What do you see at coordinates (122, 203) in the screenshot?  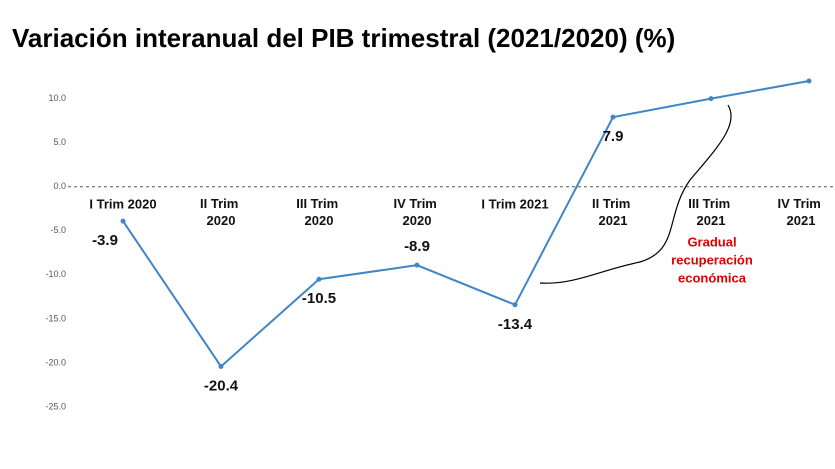 I see `x-tick-label: I Trim 2020` at bounding box center [122, 203].